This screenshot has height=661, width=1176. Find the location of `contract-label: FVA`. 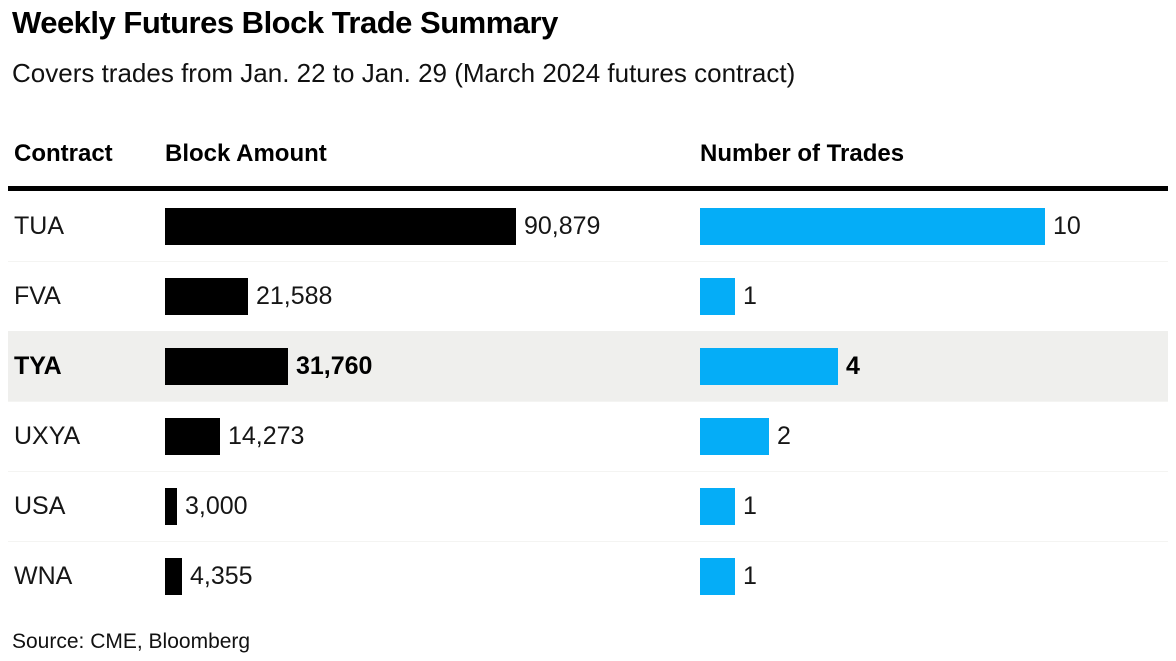

contract-label: FVA is located at coordinates (37, 296).